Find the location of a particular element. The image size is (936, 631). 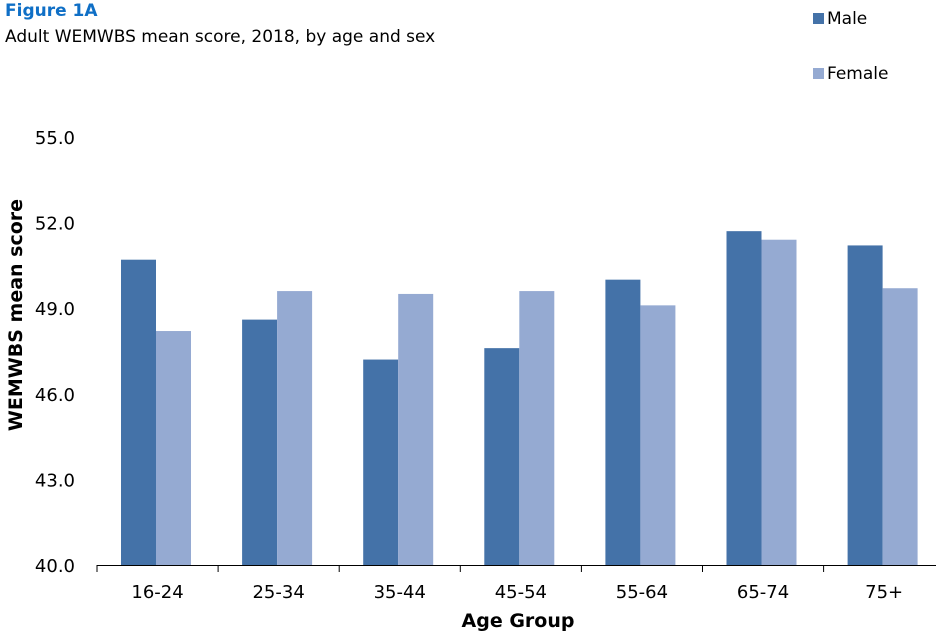

y-tick-label: 40.0 is located at coordinates (55, 566).